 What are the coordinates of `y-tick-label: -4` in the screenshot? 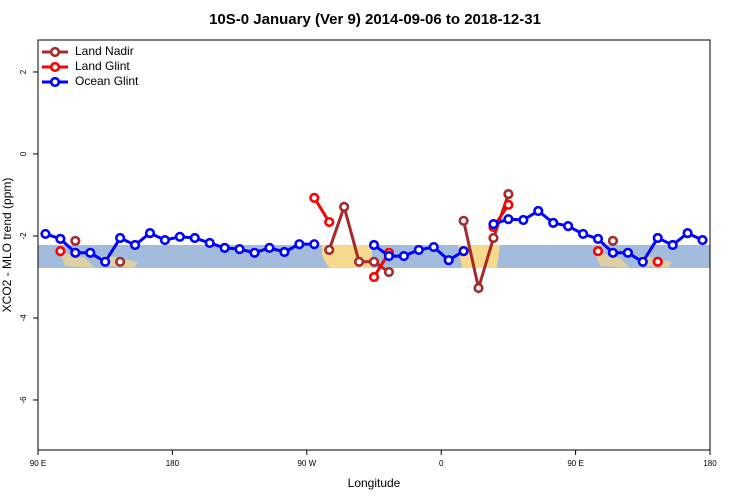 It's located at (23, 318).